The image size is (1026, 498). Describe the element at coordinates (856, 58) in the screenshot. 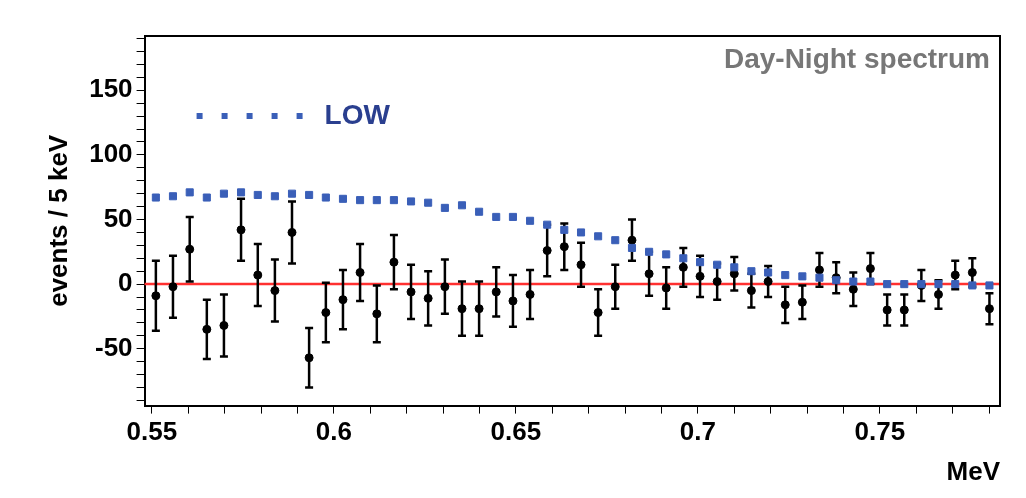

I see `chart-title: Day-Night spectrum` at that location.